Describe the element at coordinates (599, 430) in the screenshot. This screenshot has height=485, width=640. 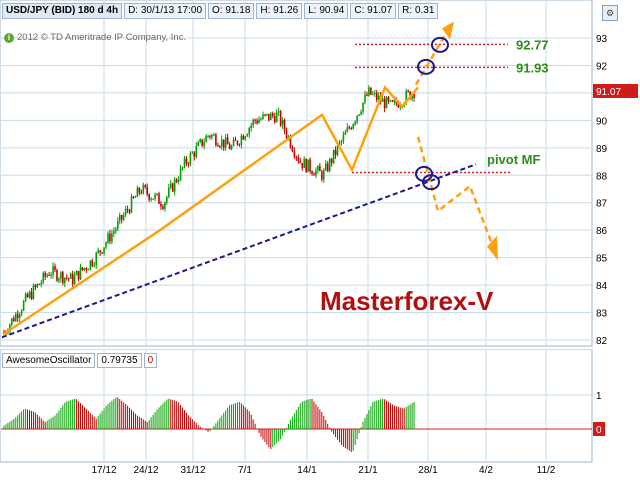
I see `osc-zero-label: 0` at that location.